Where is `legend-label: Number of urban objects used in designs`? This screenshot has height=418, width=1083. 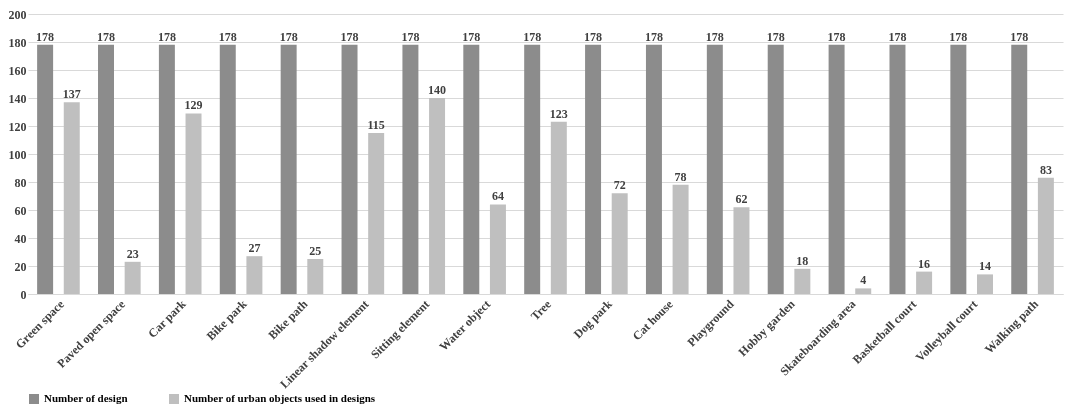
legend-label: Number of urban objects used in designs is located at coordinates (280, 398).